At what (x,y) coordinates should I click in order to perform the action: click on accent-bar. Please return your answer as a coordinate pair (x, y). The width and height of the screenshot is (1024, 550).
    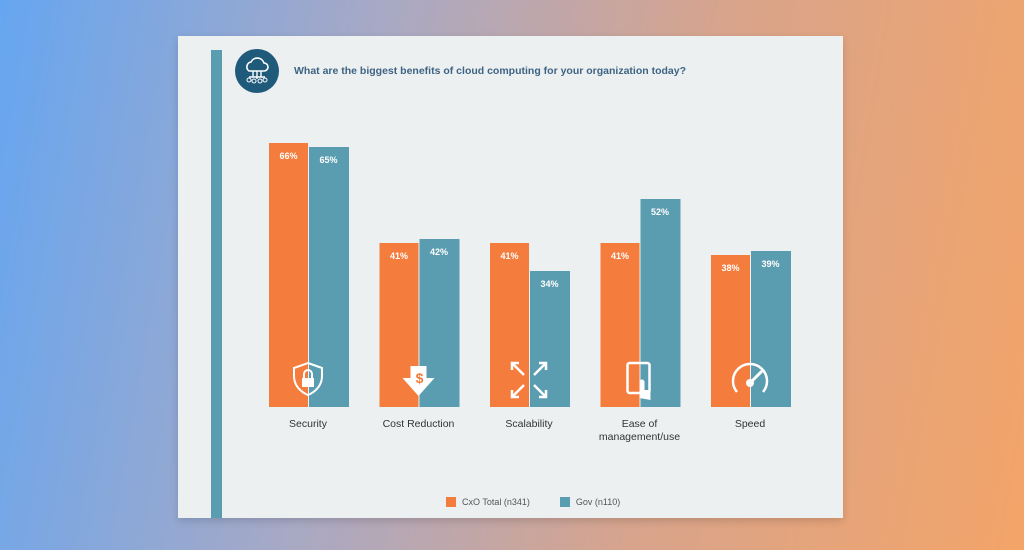
    Looking at the image, I should click on (216, 284).